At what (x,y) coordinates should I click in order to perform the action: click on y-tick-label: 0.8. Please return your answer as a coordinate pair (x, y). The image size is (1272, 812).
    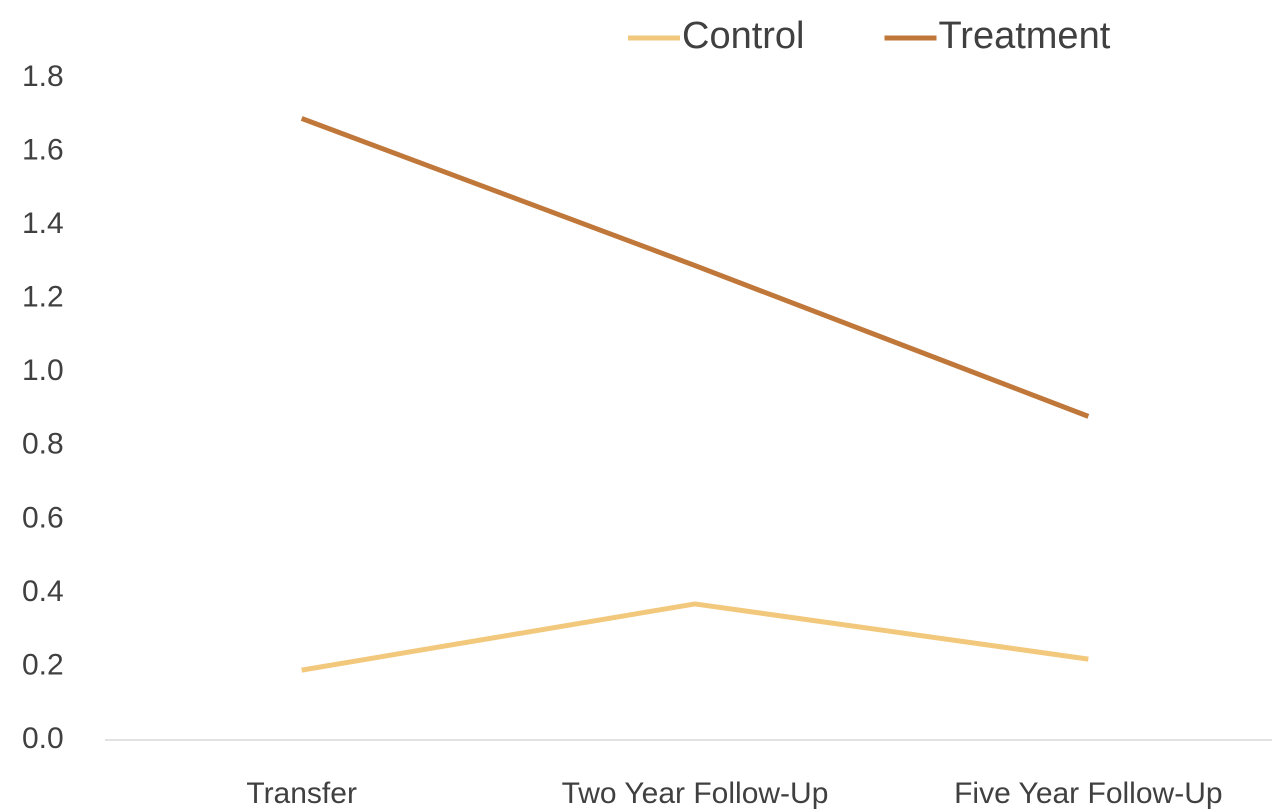
    Looking at the image, I should click on (43, 444).